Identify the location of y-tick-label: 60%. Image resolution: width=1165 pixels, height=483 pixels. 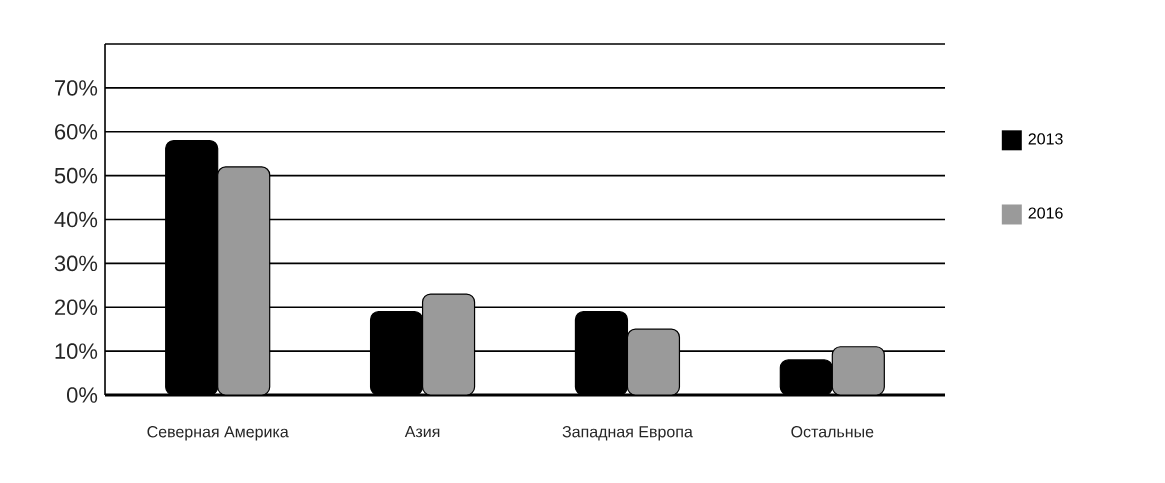
(76, 132).